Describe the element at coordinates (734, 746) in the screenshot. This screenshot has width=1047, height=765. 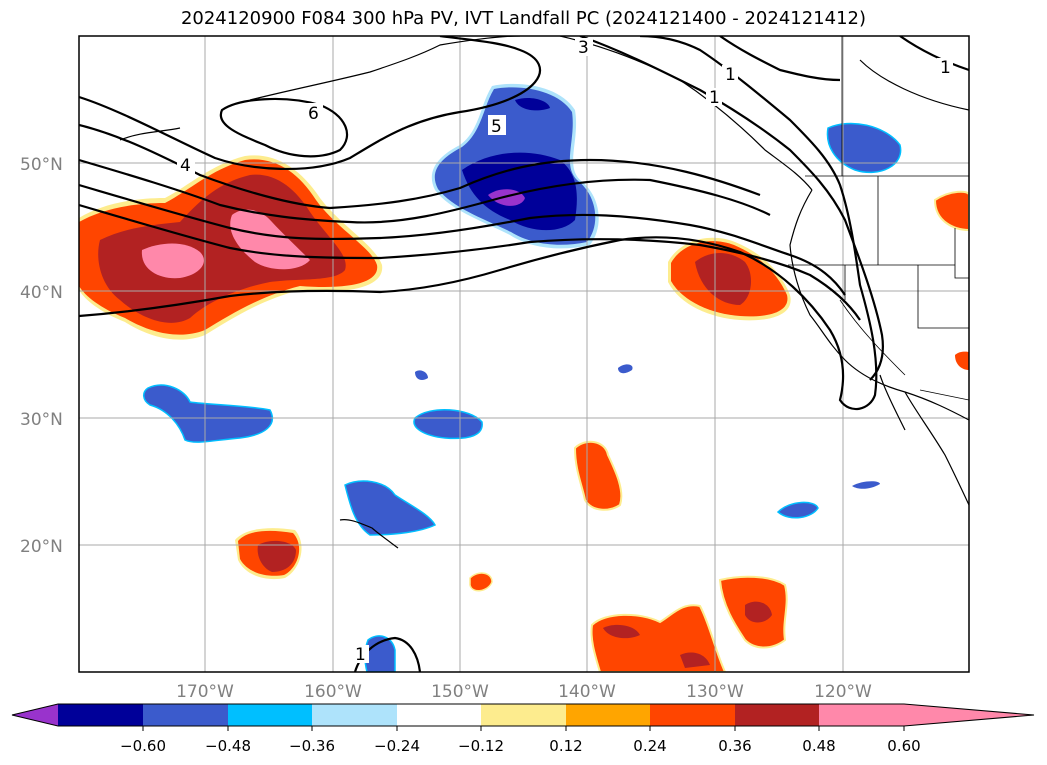
I see `colorbar-tick-label: 0.36` at that location.